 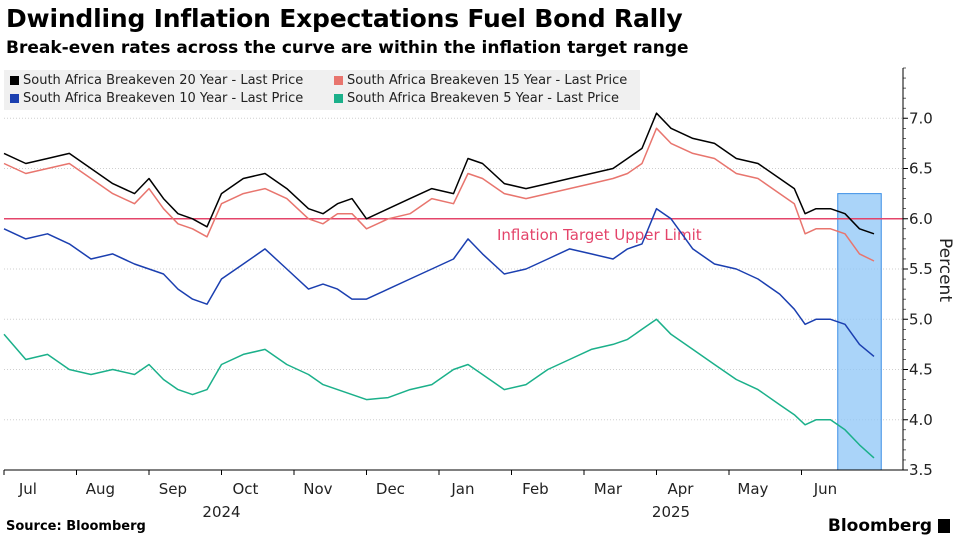 I want to click on x-tick-label: Feb, so click(x=535, y=489).